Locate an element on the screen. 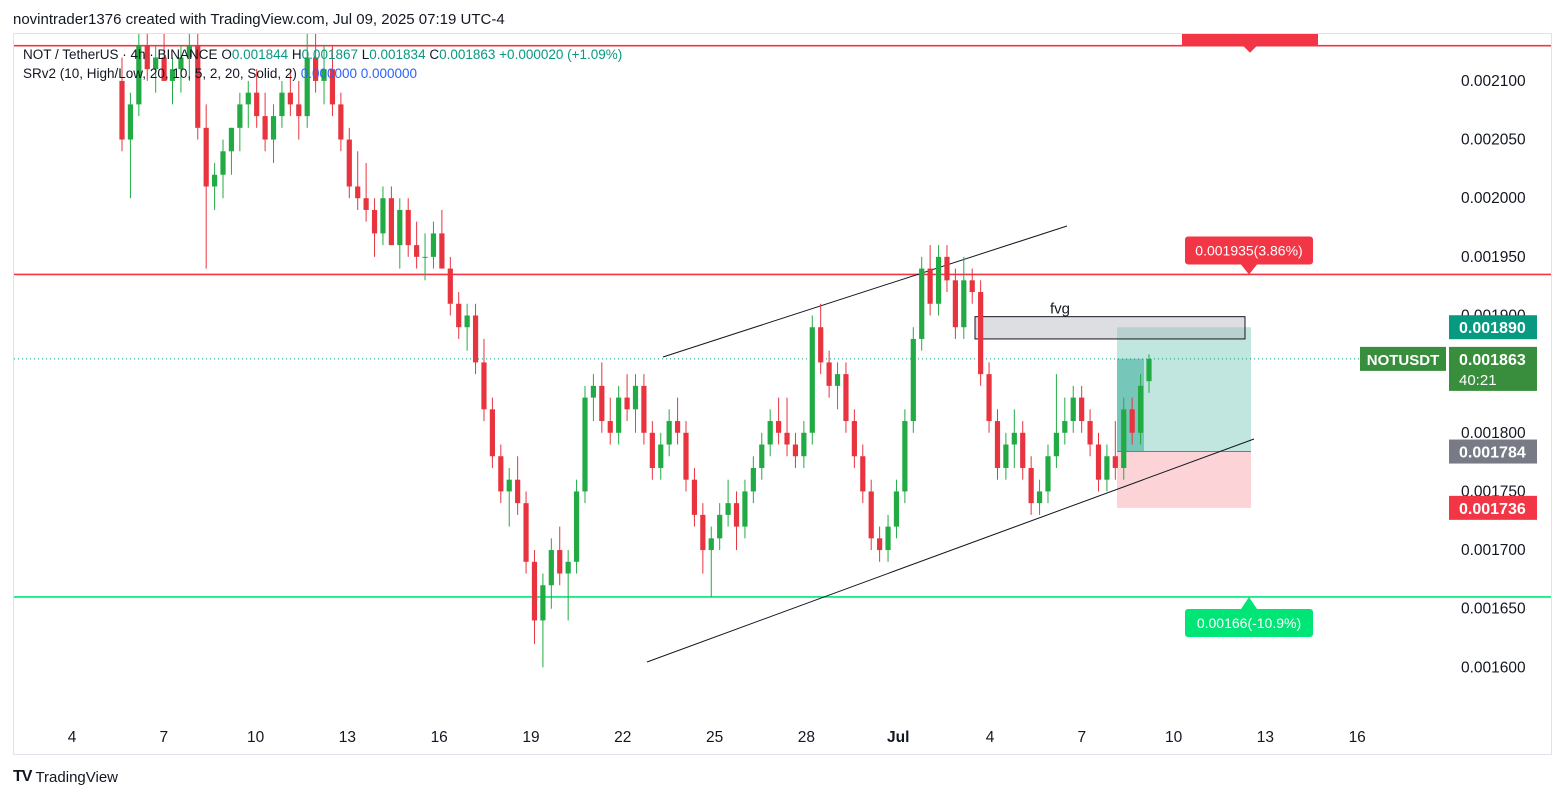 The width and height of the screenshot is (1564, 800). x-tick-label: 22 is located at coordinates (622, 737).